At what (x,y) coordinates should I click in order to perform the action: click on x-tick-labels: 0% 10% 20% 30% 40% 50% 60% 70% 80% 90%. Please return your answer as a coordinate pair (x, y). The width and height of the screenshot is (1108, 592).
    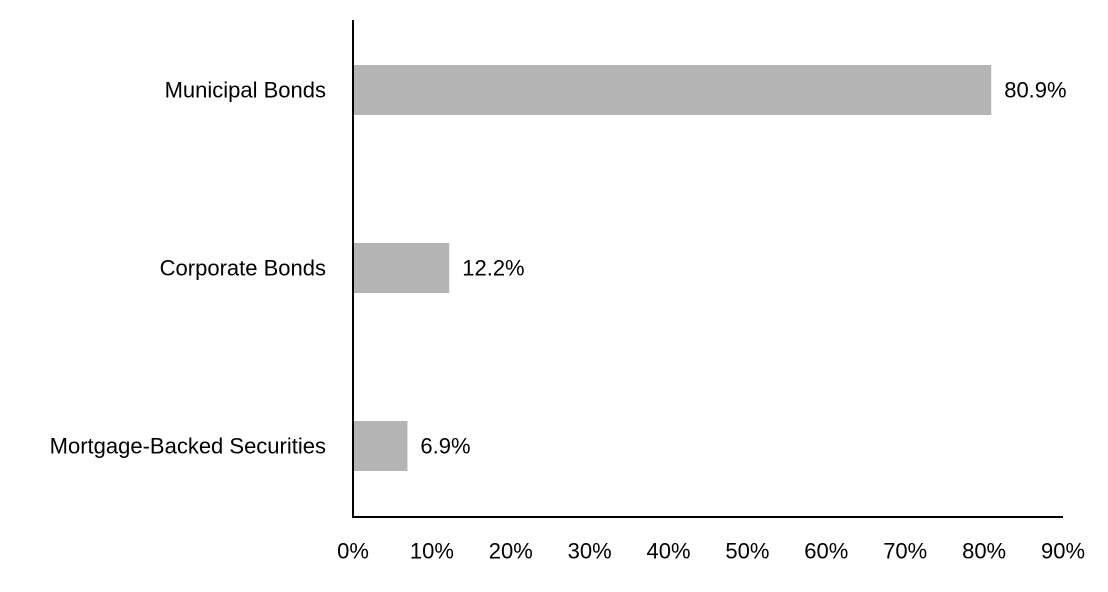
    Looking at the image, I should click on (711, 551).